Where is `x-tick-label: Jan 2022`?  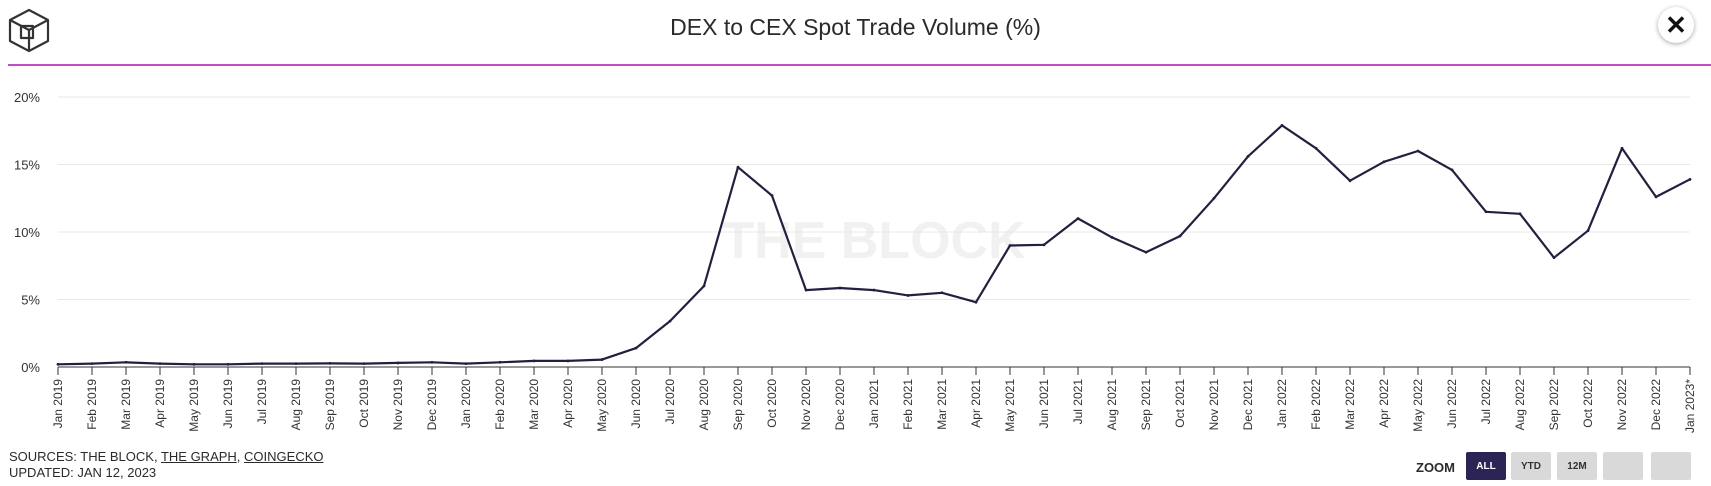 x-tick-label: Jan 2022 is located at coordinates (1282, 404).